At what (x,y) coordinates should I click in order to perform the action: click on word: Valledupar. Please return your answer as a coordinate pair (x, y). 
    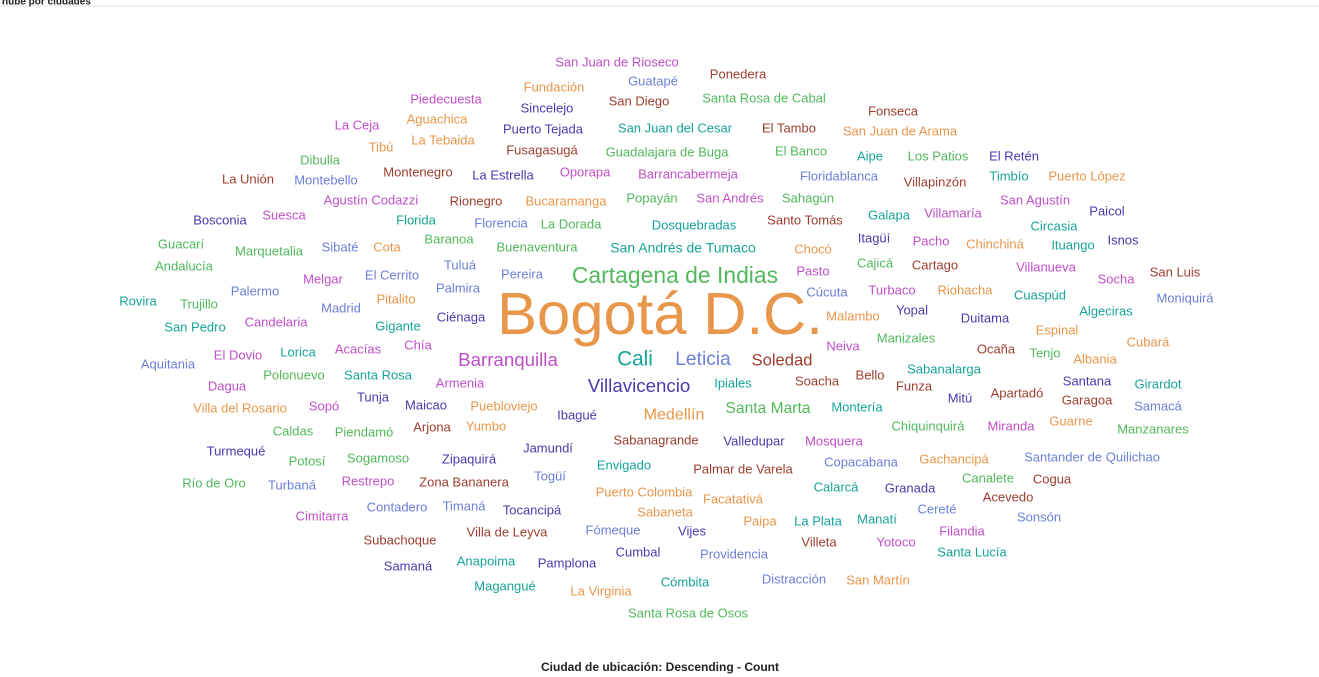
    Looking at the image, I should click on (754, 440).